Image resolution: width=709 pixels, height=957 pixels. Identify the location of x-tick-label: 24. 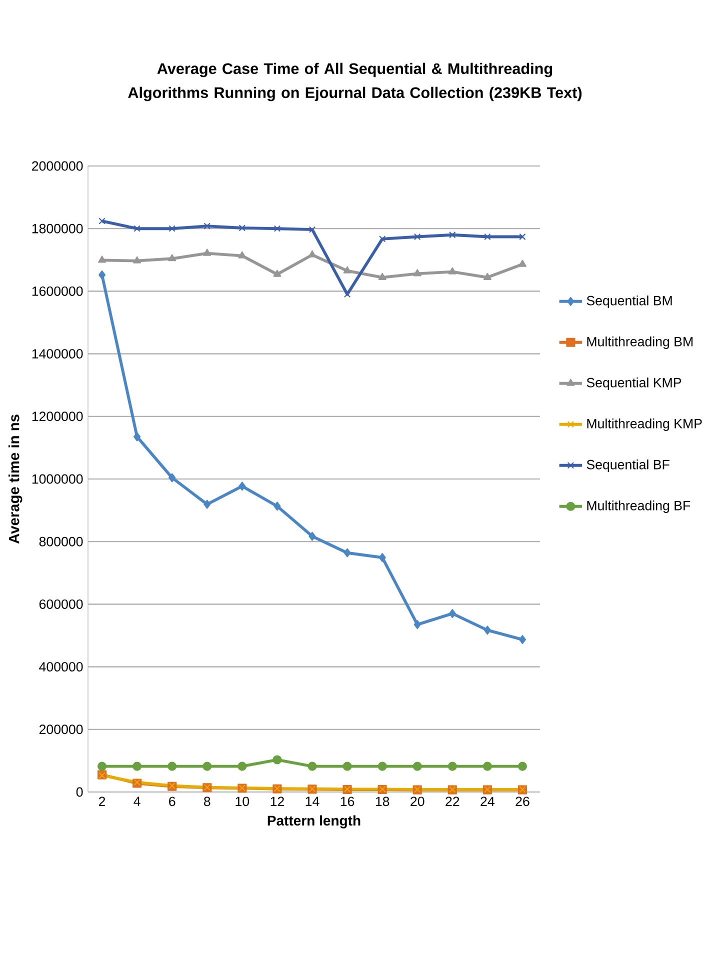
(487, 801).